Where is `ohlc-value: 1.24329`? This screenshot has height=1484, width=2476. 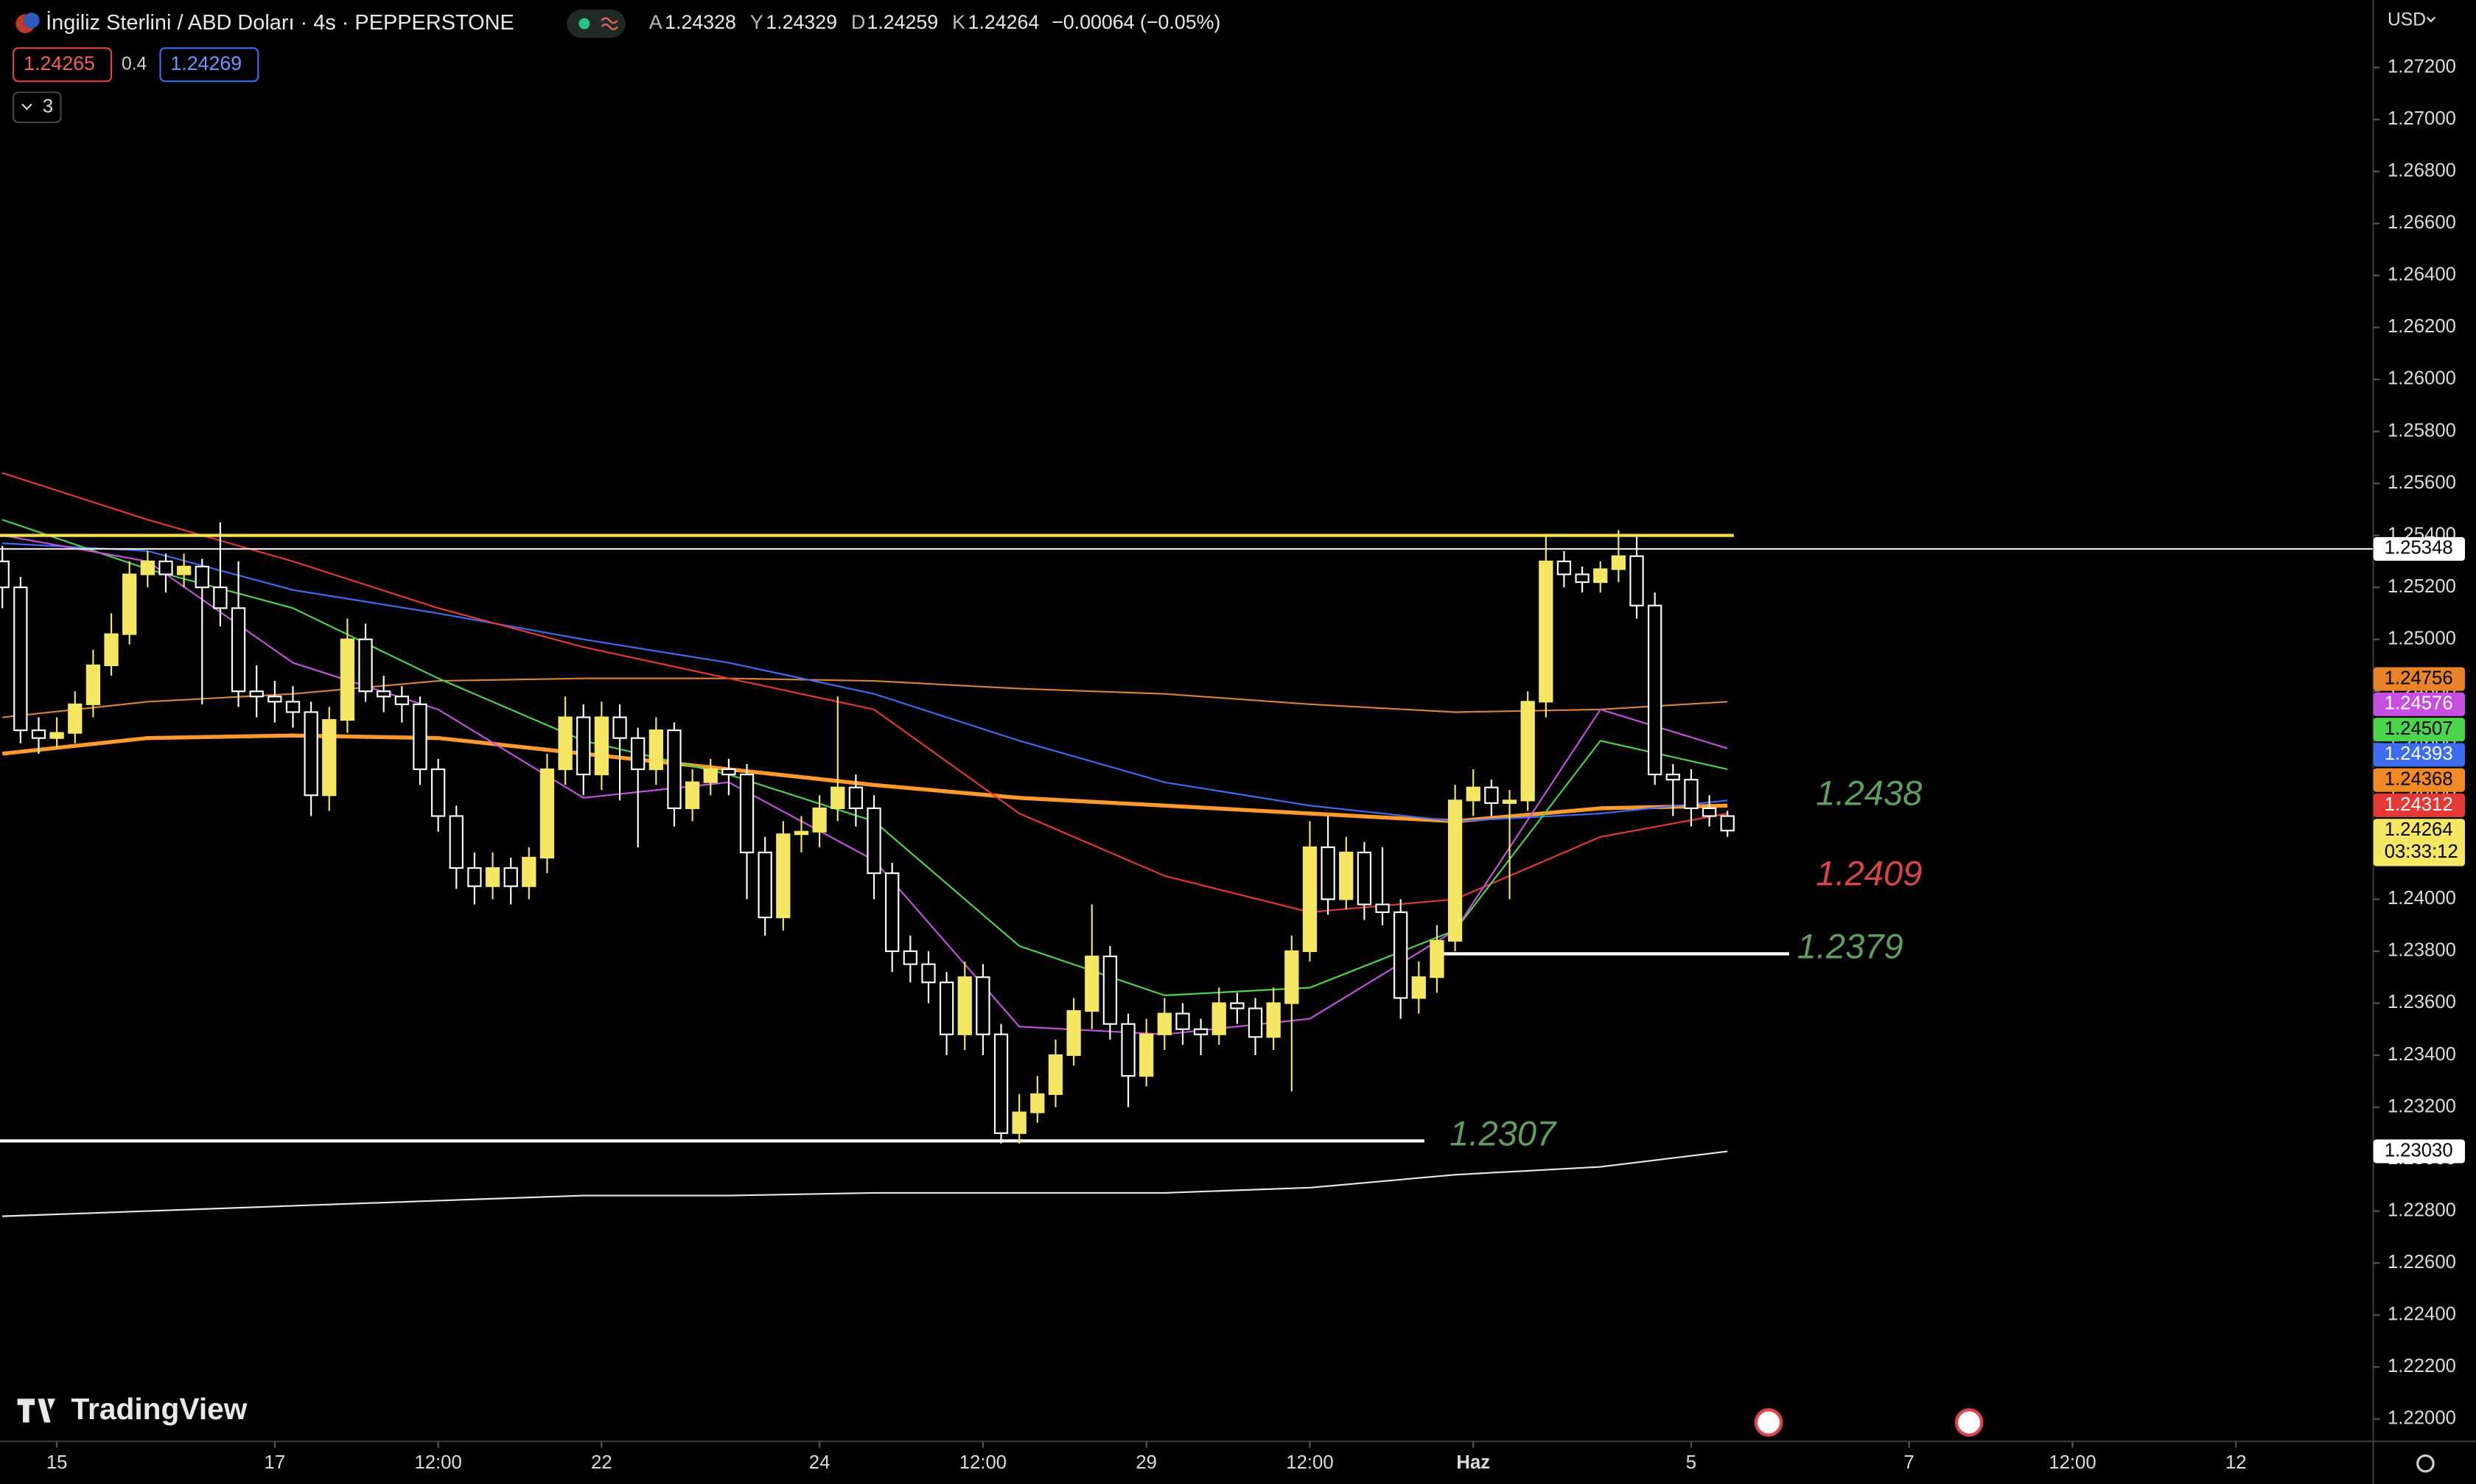
ohlc-value: 1.24329 is located at coordinates (801, 22).